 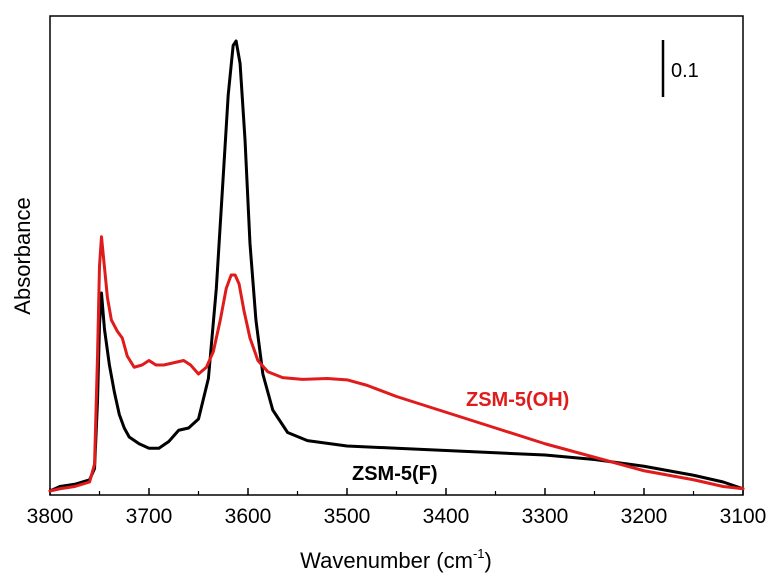 What do you see at coordinates (347, 516) in the screenshot?
I see `x-tick-label-3500: 3500` at bounding box center [347, 516].